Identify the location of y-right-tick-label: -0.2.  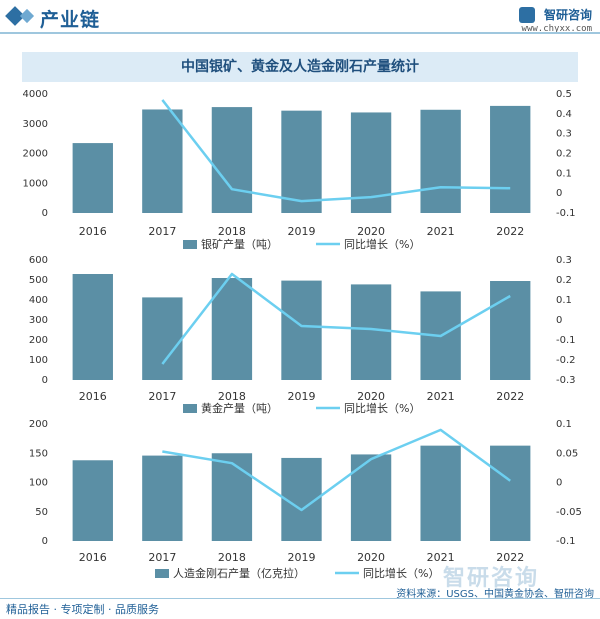
(566, 360).